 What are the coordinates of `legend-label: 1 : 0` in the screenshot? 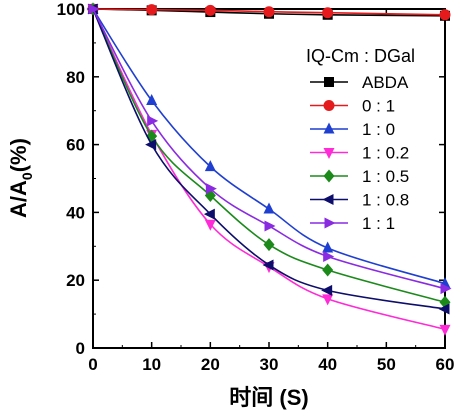 It's located at (378, 129).